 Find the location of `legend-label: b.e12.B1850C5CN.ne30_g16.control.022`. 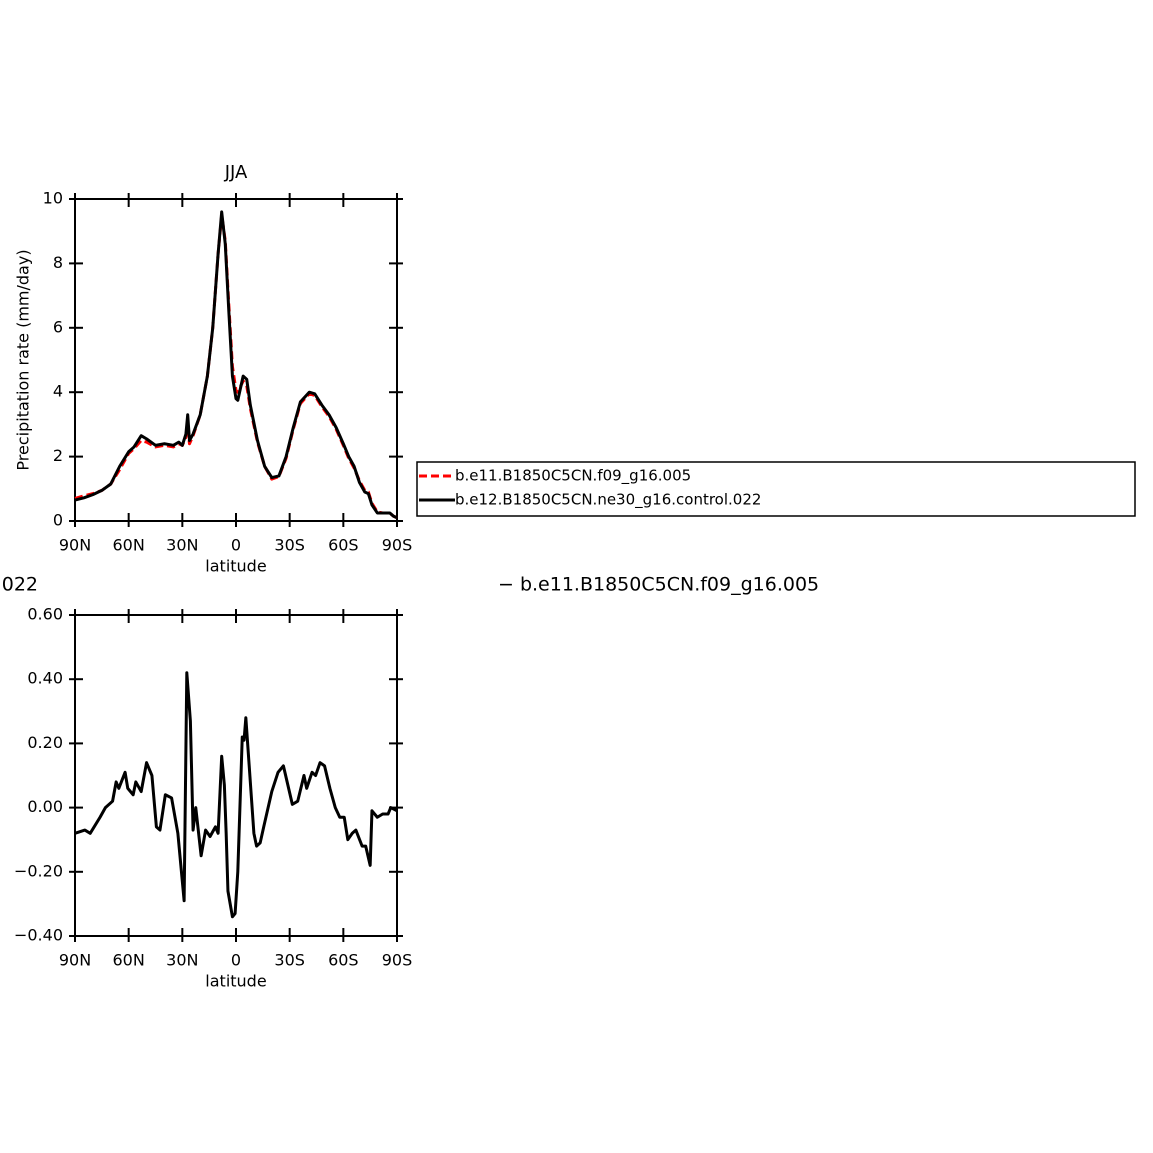

legend-label: b.e12.B1850C5CN.ne30_g16.control.022 is located at coordinates (608, 500).